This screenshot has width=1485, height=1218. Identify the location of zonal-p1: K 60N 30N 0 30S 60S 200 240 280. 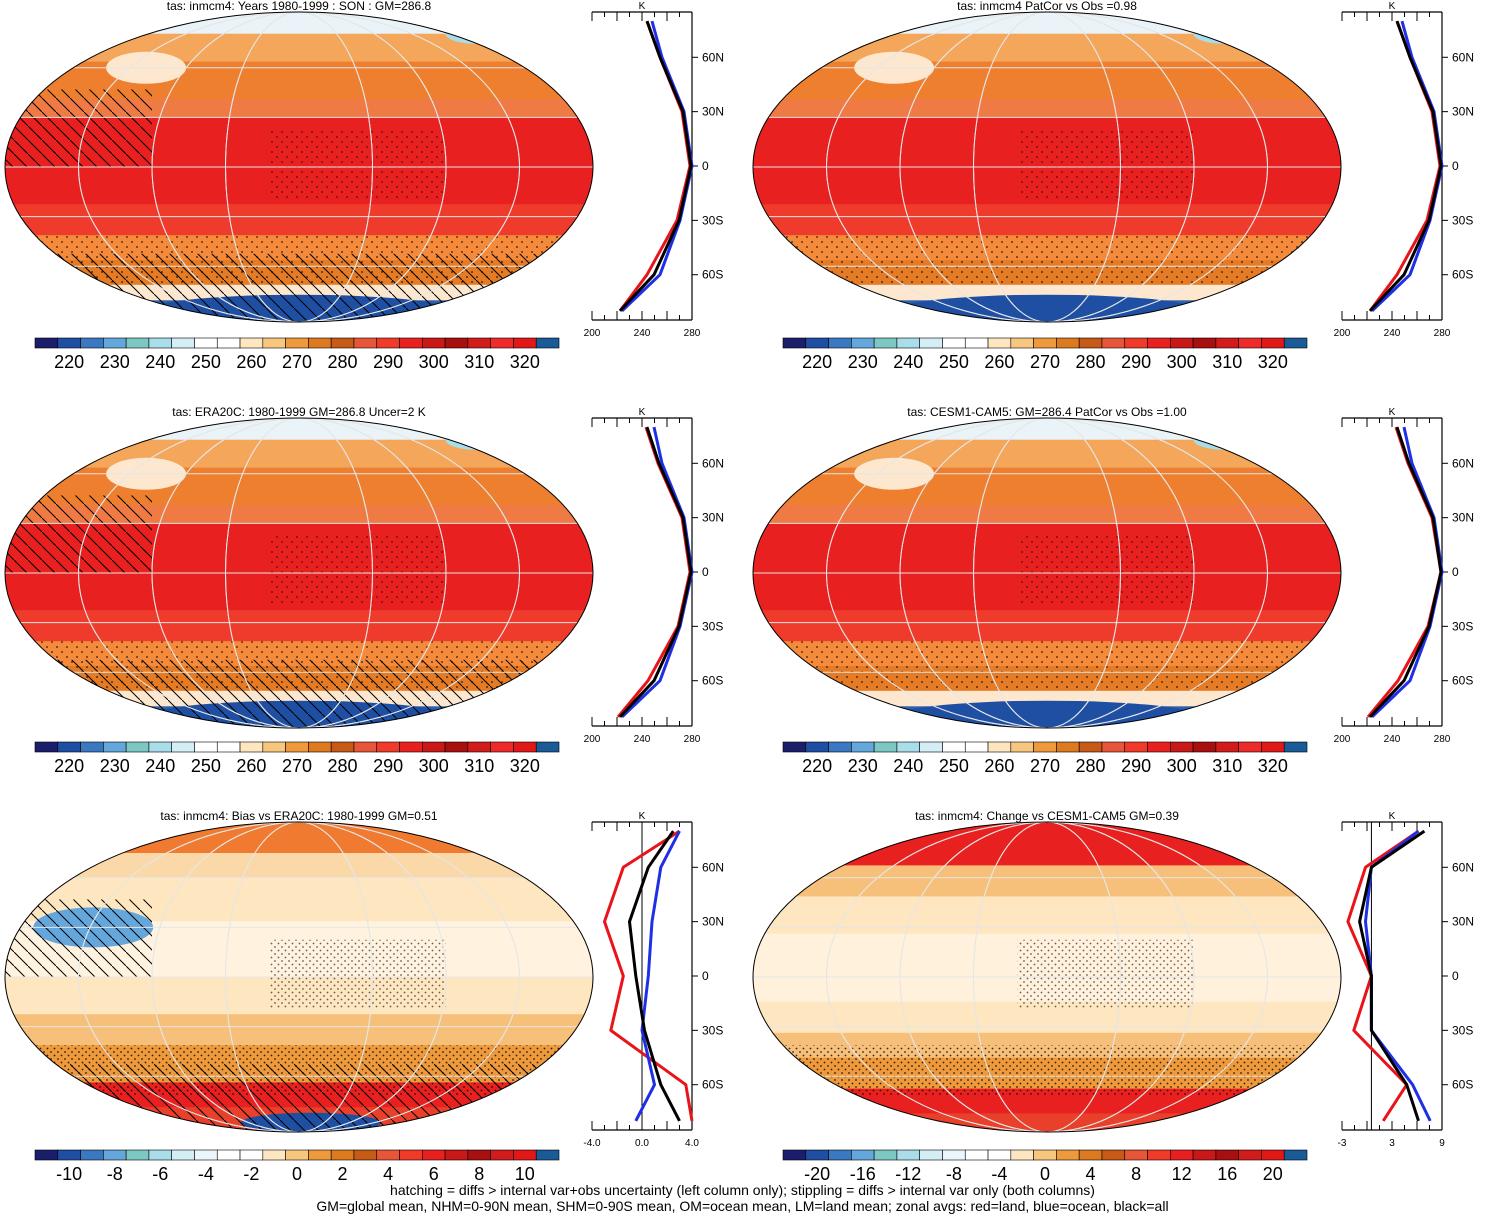
(654, 170).